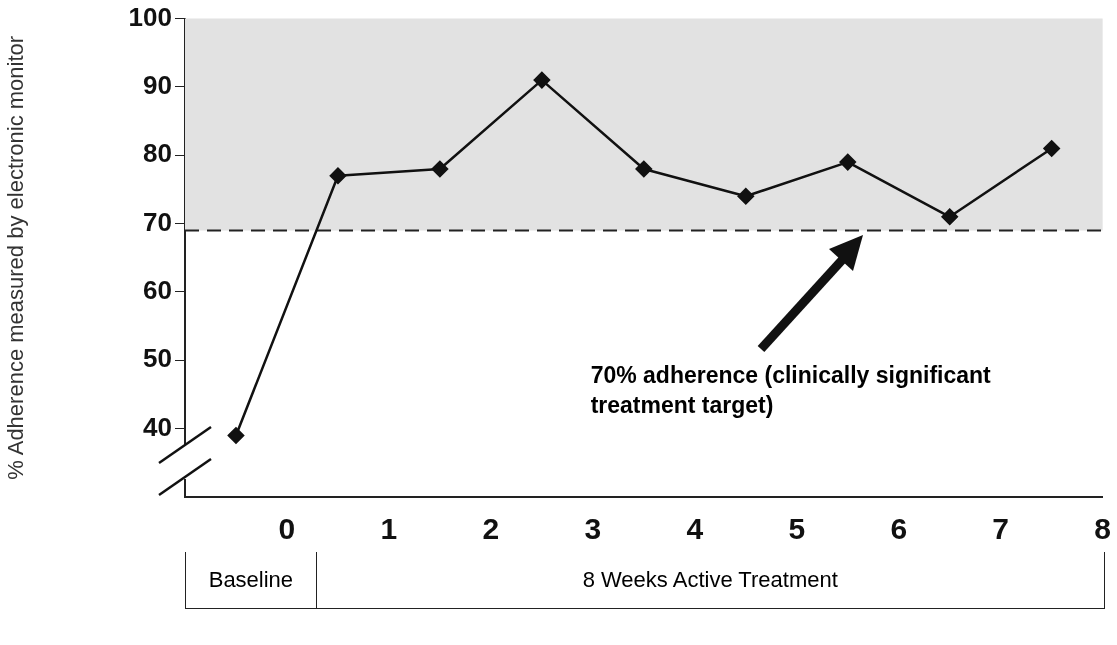 Image resolution: width=1117 pixels, height=645 pixels. What do you see at coordinates (491, 529) in the screenshot?
I see `x-tick-label: 2` at bounding box center [491, 529].